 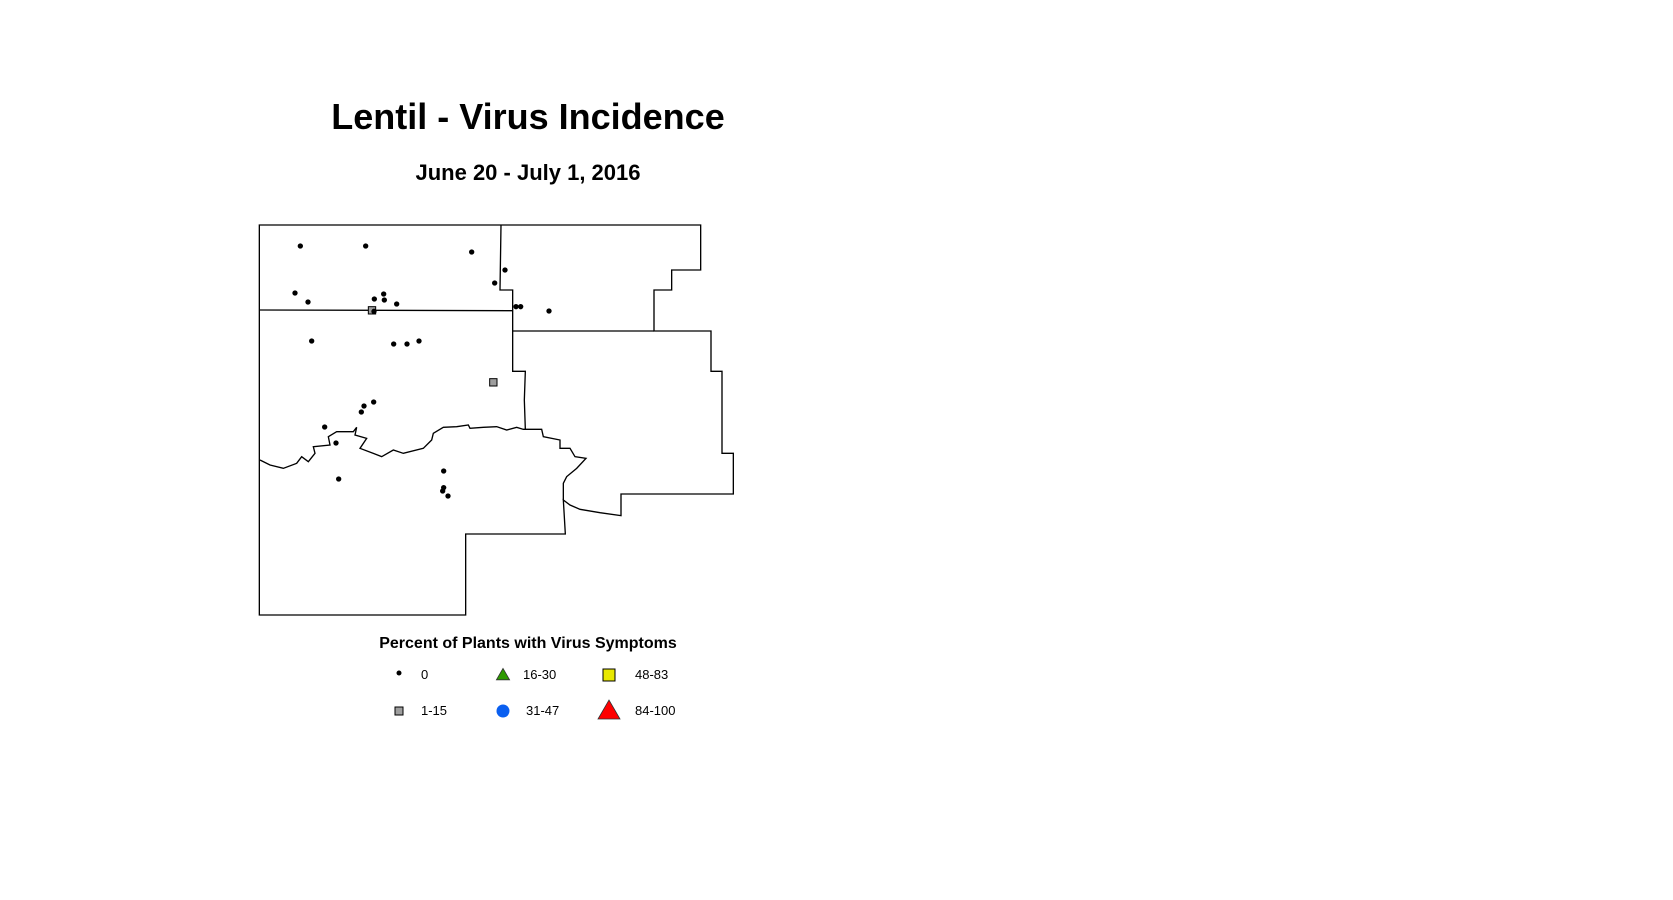 What do you see at coordinates (528, 116) in the screenshot?
I see `map-title: Lentil - Virus Incidence` at bounding box center [528, 116].